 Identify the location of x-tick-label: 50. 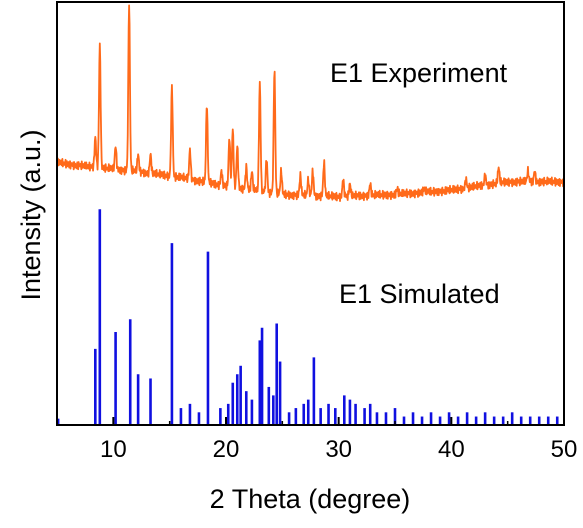
(564, 449).